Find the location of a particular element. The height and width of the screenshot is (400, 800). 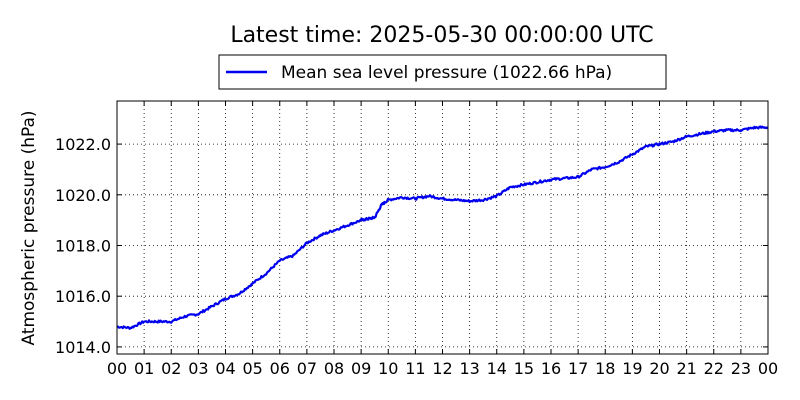

x-tick-label: 04 is located at coordinates (225, 368).